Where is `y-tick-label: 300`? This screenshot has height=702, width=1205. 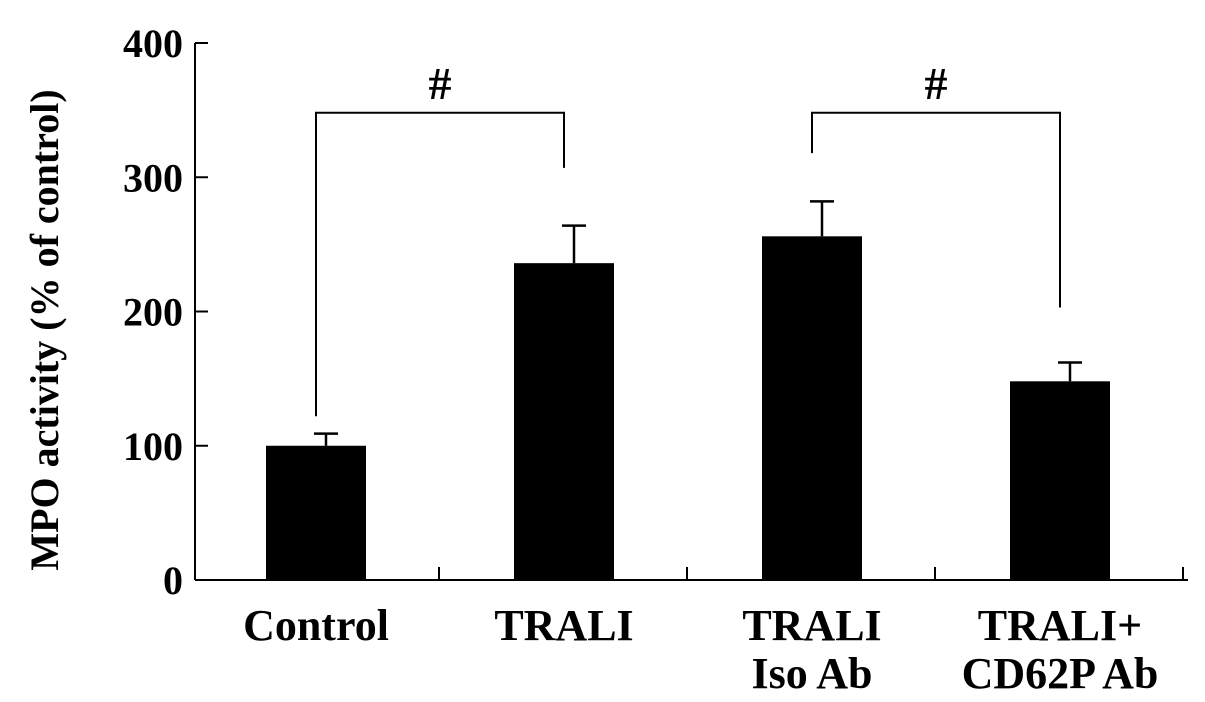 y-tick-label: 300 is located at coordinates (153, 177).